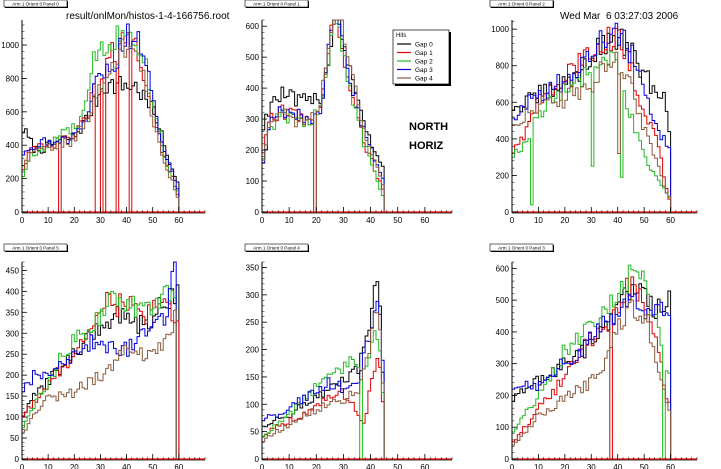  What do you see at coordinates (14, 438) in the screenshot?
I see `y-tick-label: 50` at bounding box center [14, 438].